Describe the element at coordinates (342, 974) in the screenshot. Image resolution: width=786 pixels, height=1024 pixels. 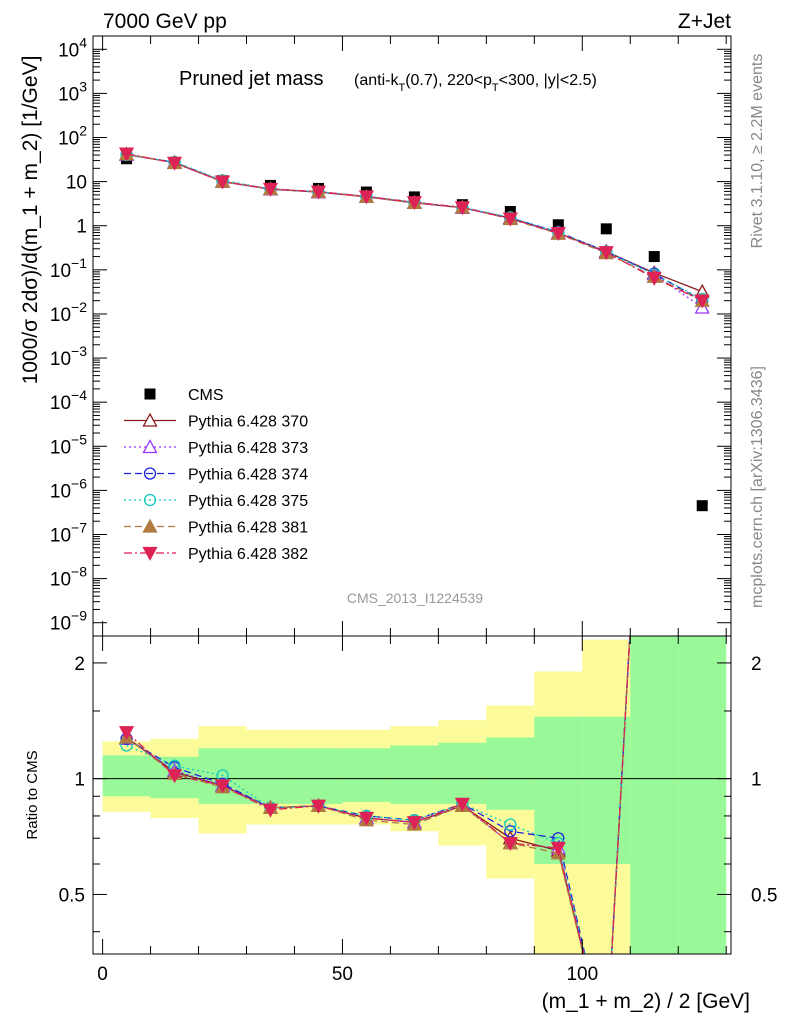
I see `x-tick-label: 50` at that location.